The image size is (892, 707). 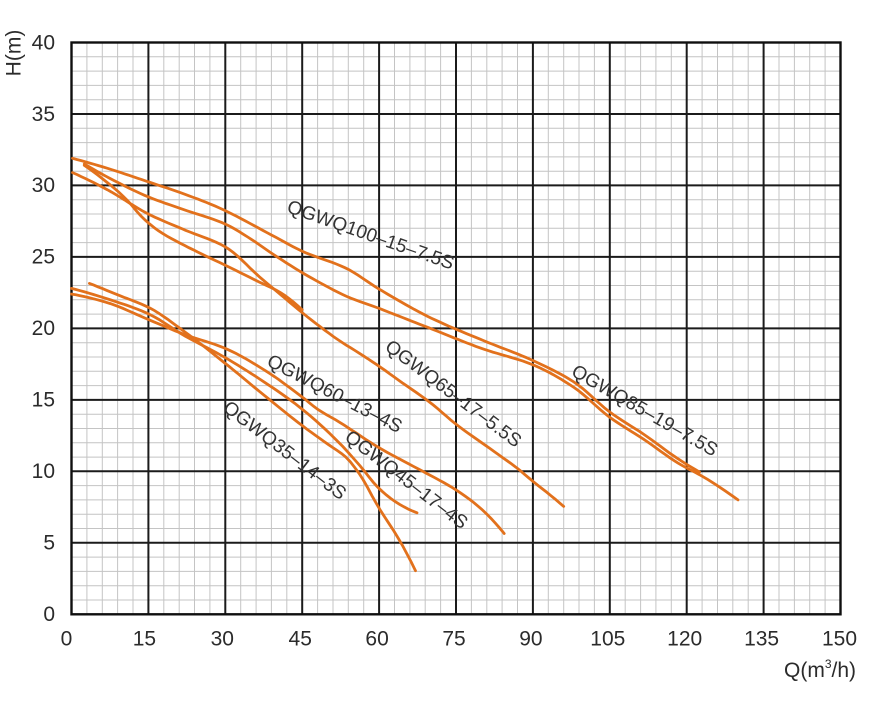 I want to click on svg-text: 105, so click(x=607, y=639).